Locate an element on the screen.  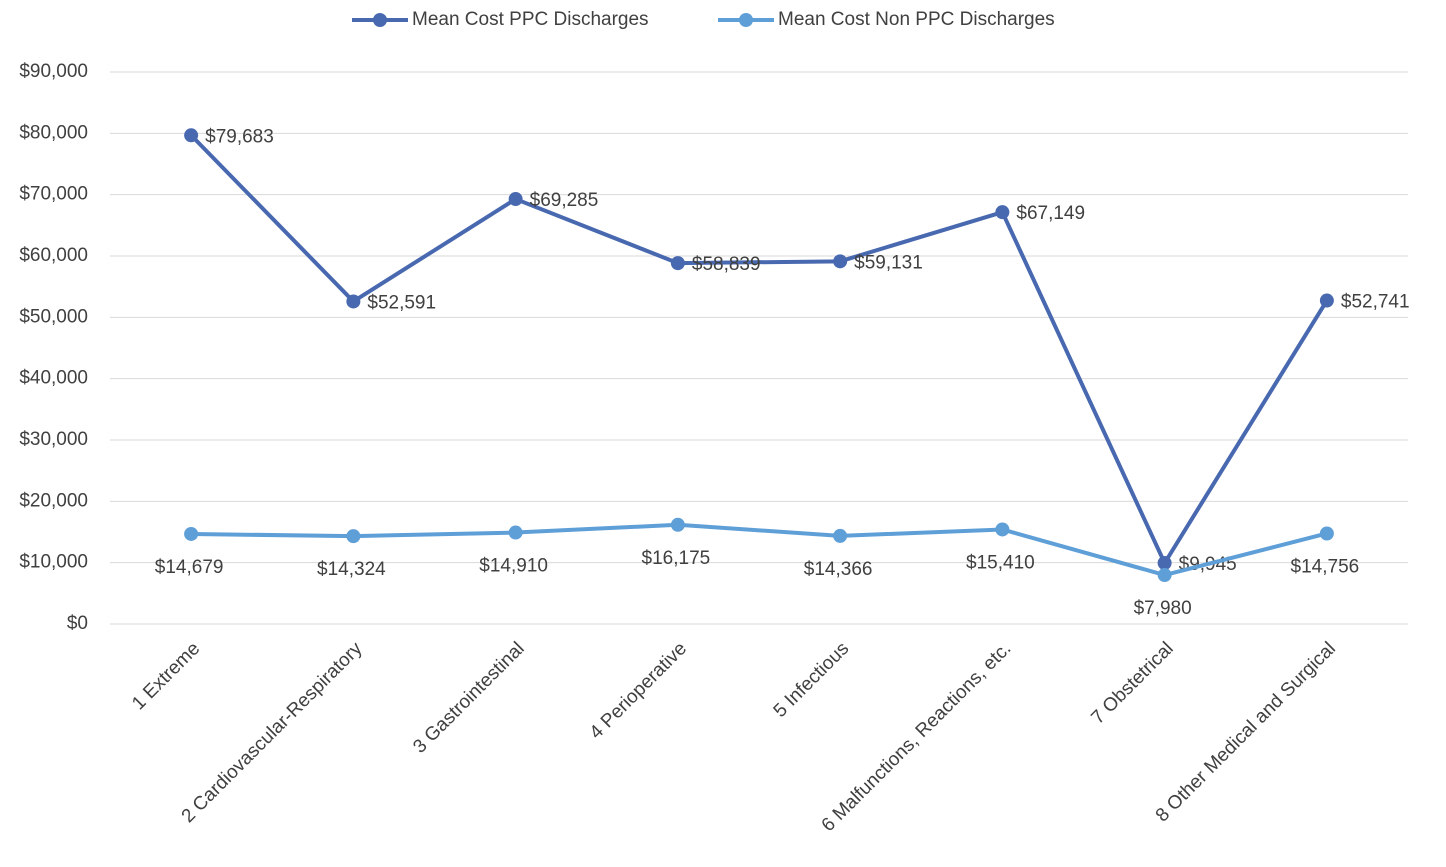
data-label: $79,683 is located at coordinates (239, 136).